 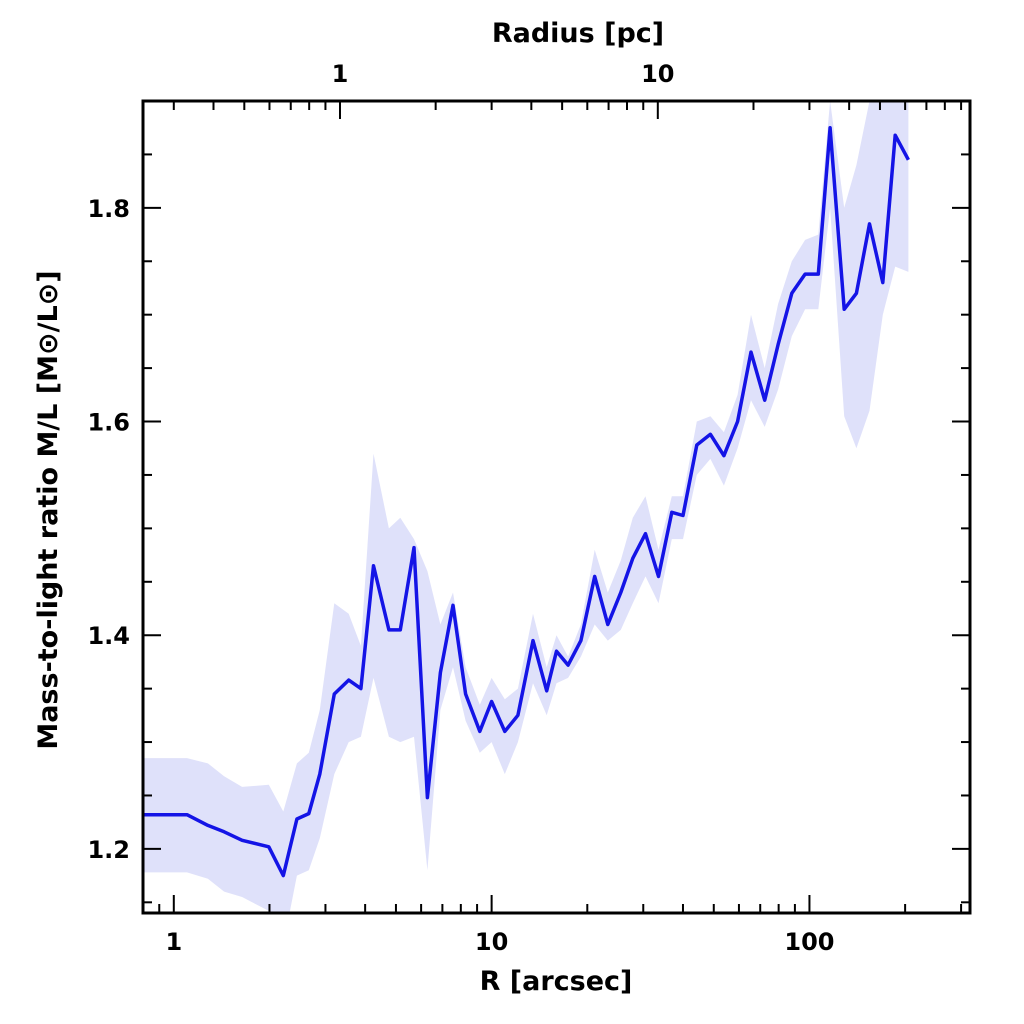 What do you see at coordinates (556, 981) in the screenshot?
I see `x-axis-label: R [arcsec]` at bounding box center [556, 981].